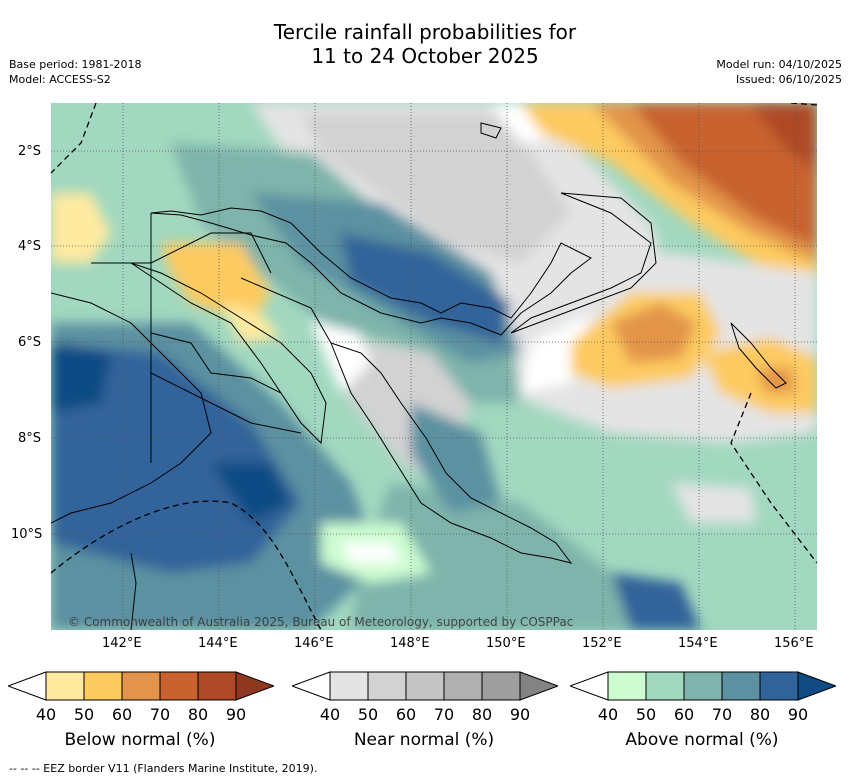 The image size is (850, 781). I want to click on lat-label-6s: 6°S, so click(30, 342).